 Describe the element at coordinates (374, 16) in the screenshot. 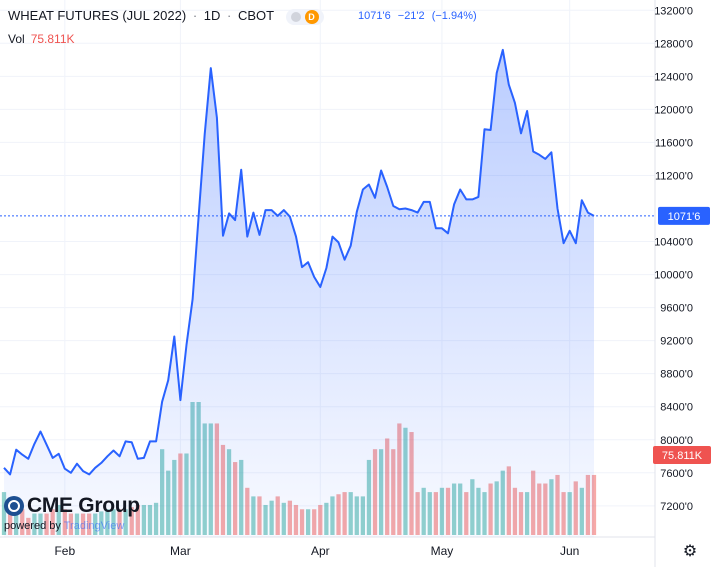

I see `last-price: 1071'6` at that location.